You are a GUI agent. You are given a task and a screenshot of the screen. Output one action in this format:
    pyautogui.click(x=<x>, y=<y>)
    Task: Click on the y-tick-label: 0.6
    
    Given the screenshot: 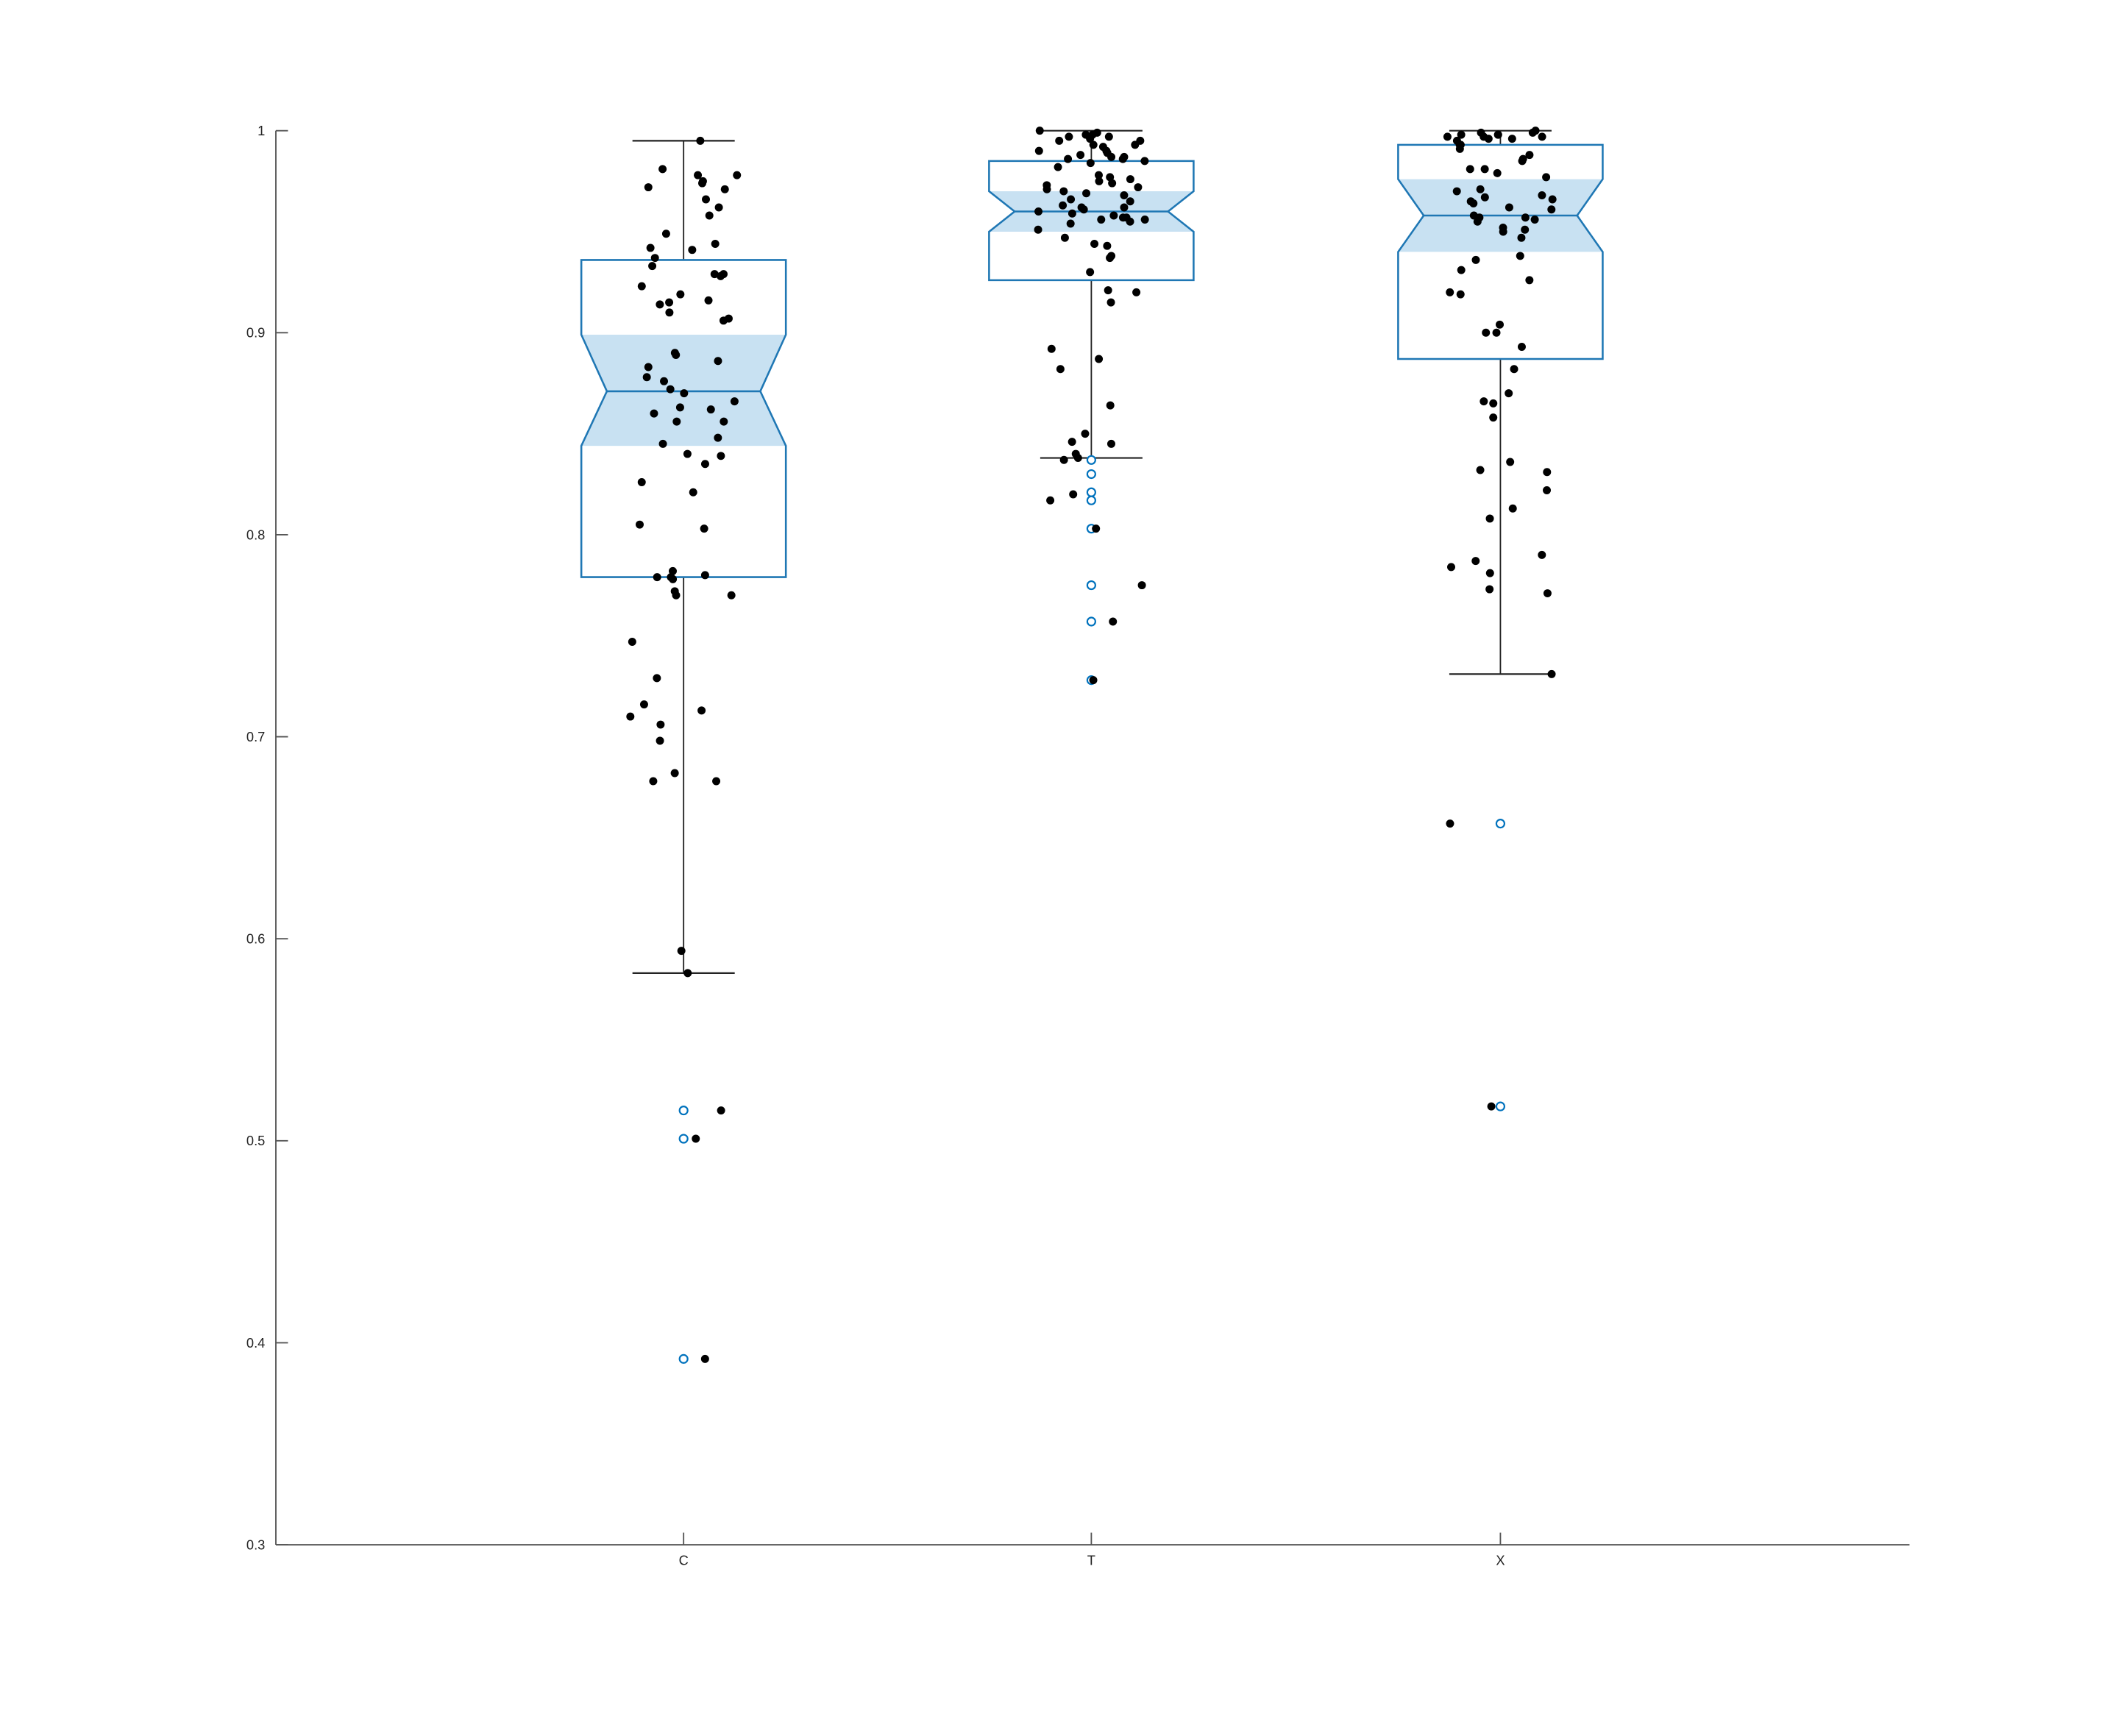 What is the action you would take?
    pyautogui.click(x=255, y=939)
    